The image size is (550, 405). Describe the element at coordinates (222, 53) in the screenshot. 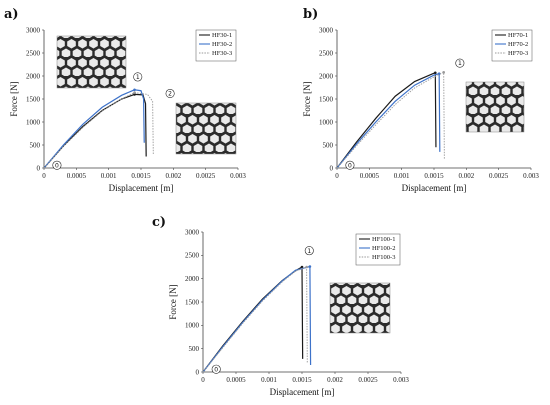

I see `legend-entry-label: HF30-3` at that location.